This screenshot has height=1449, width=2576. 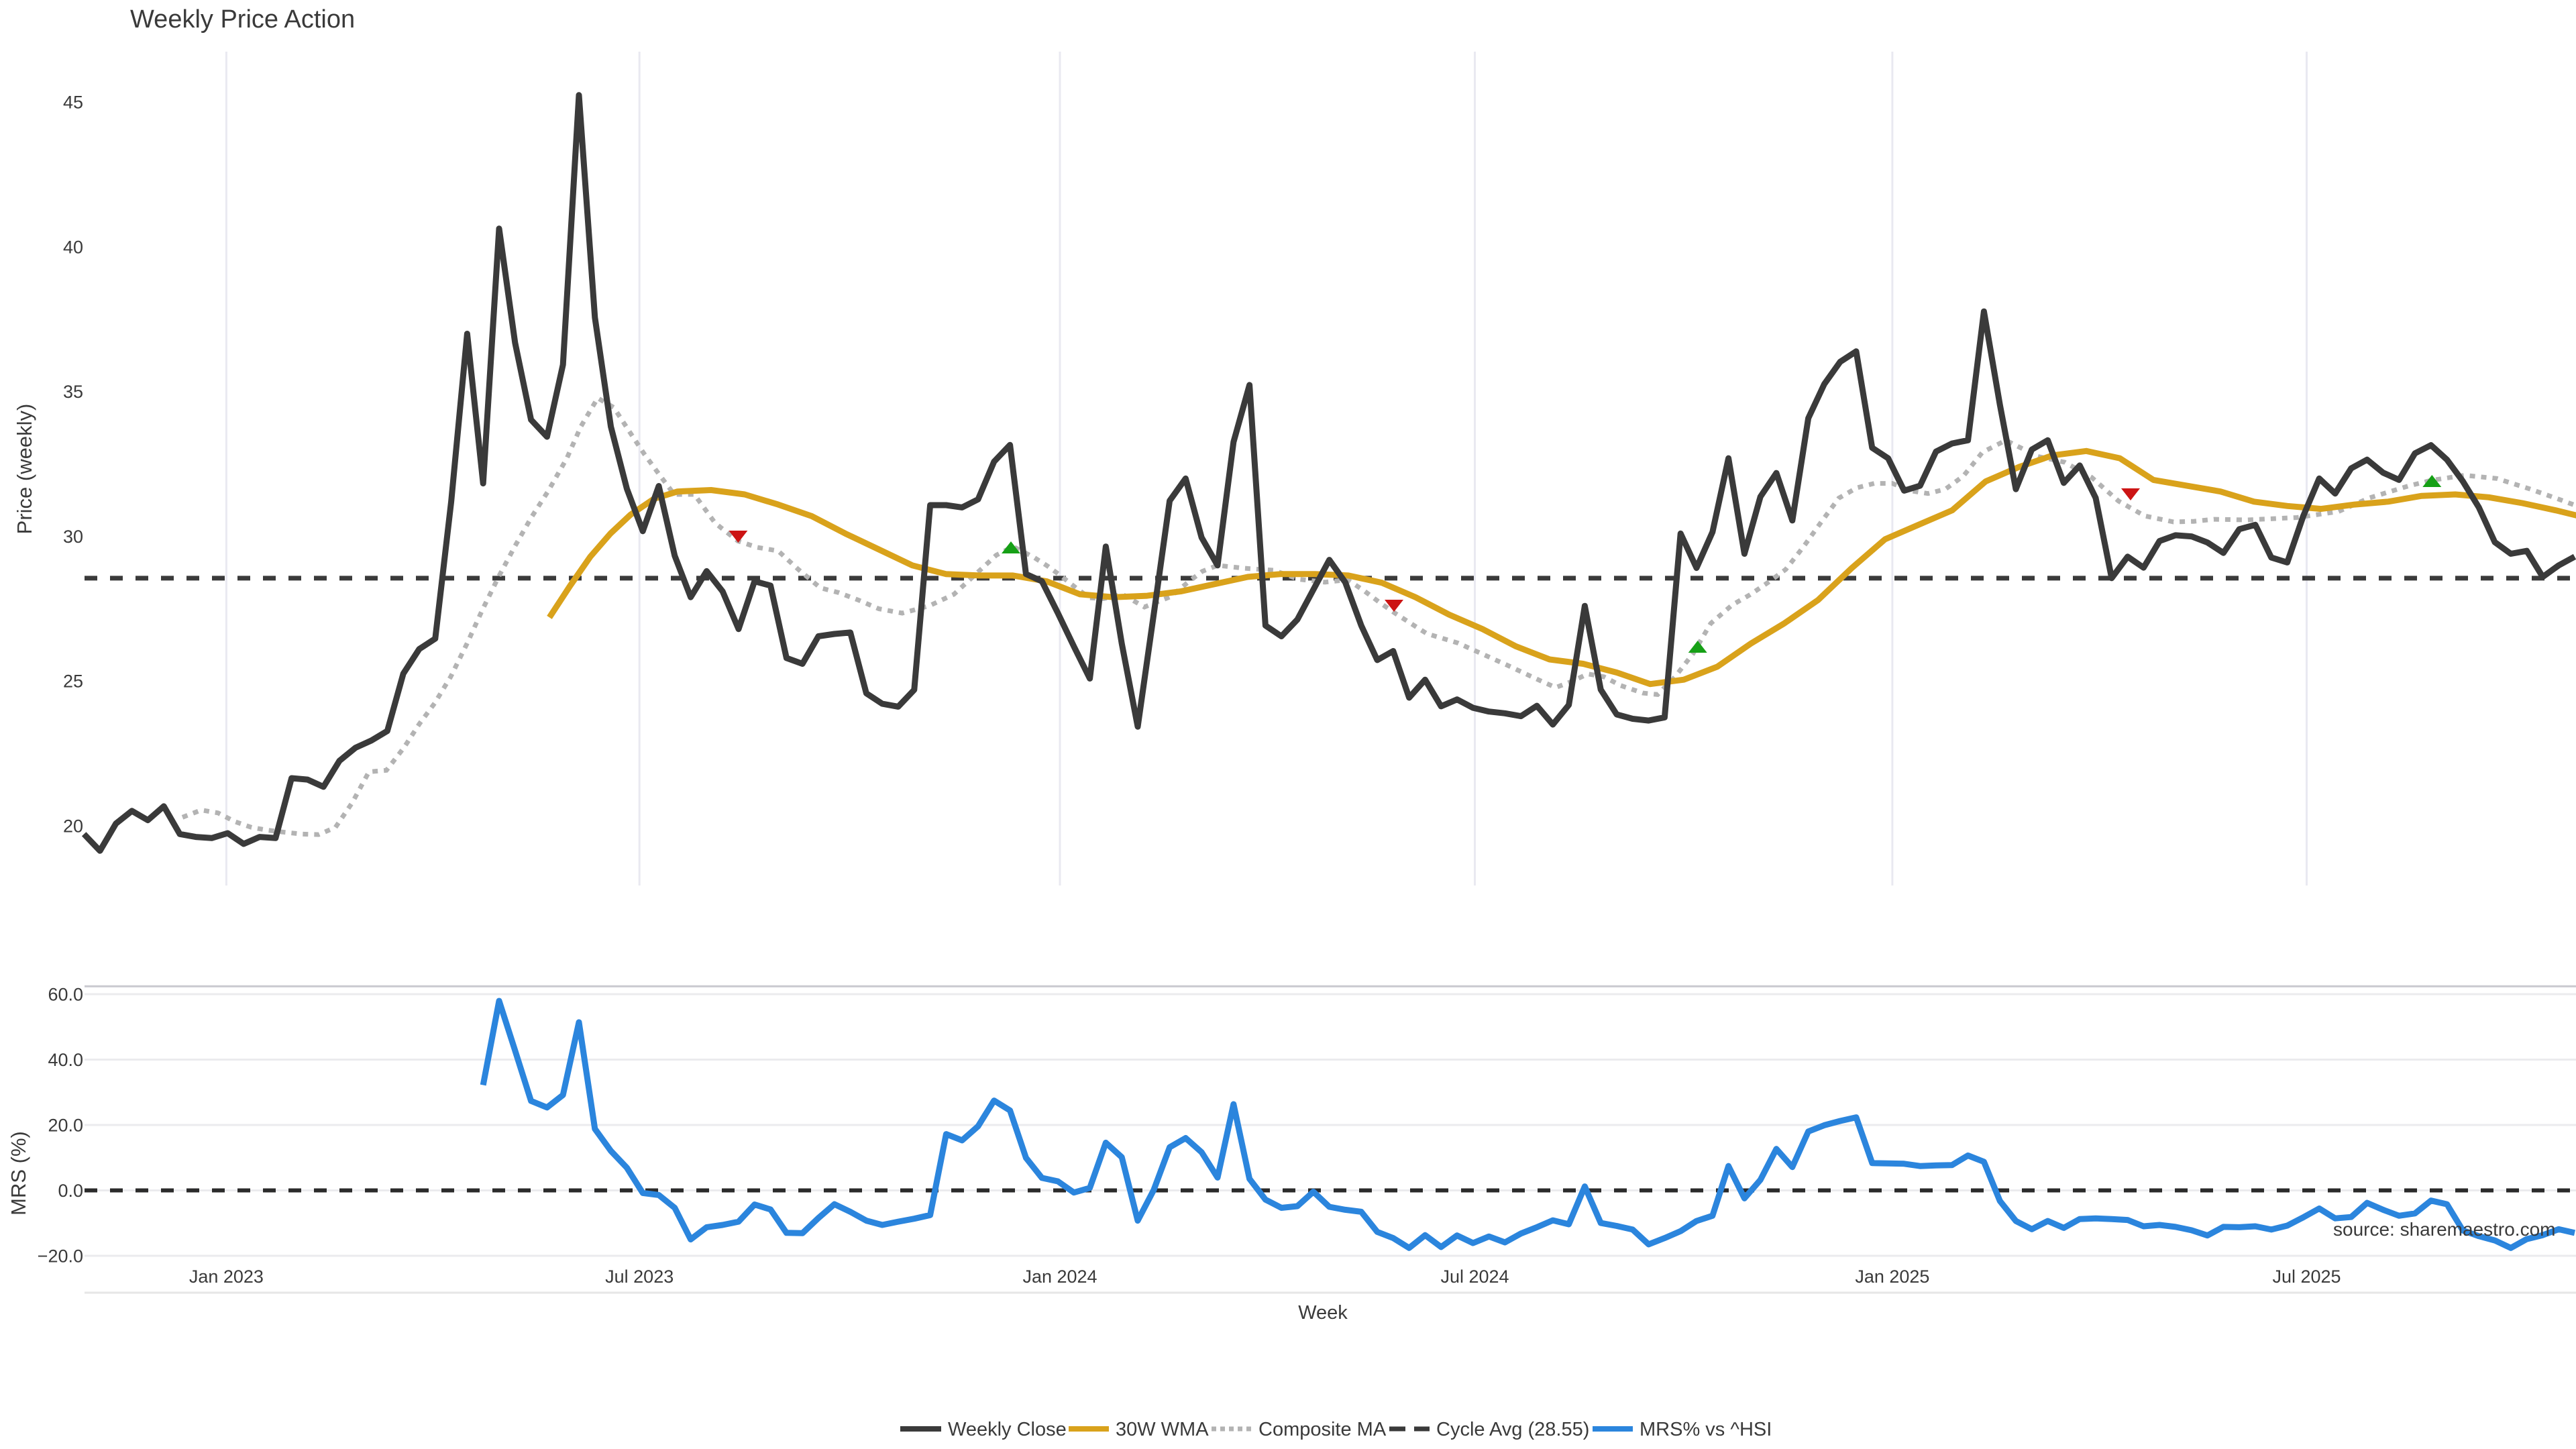 What do you see at coordinates (18, 1173) in the screenshot?
I see `svg-text: MRS (%)` at bounding box center [18, 1173].